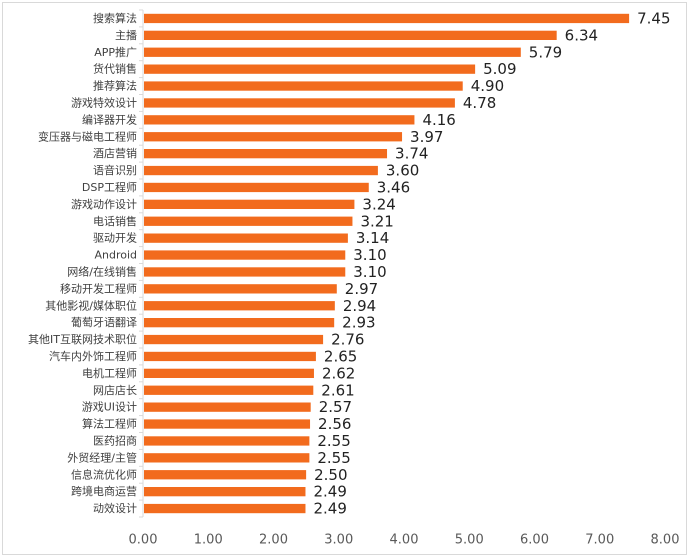  I want to click on value-label: 2.56, so click(334, 424).